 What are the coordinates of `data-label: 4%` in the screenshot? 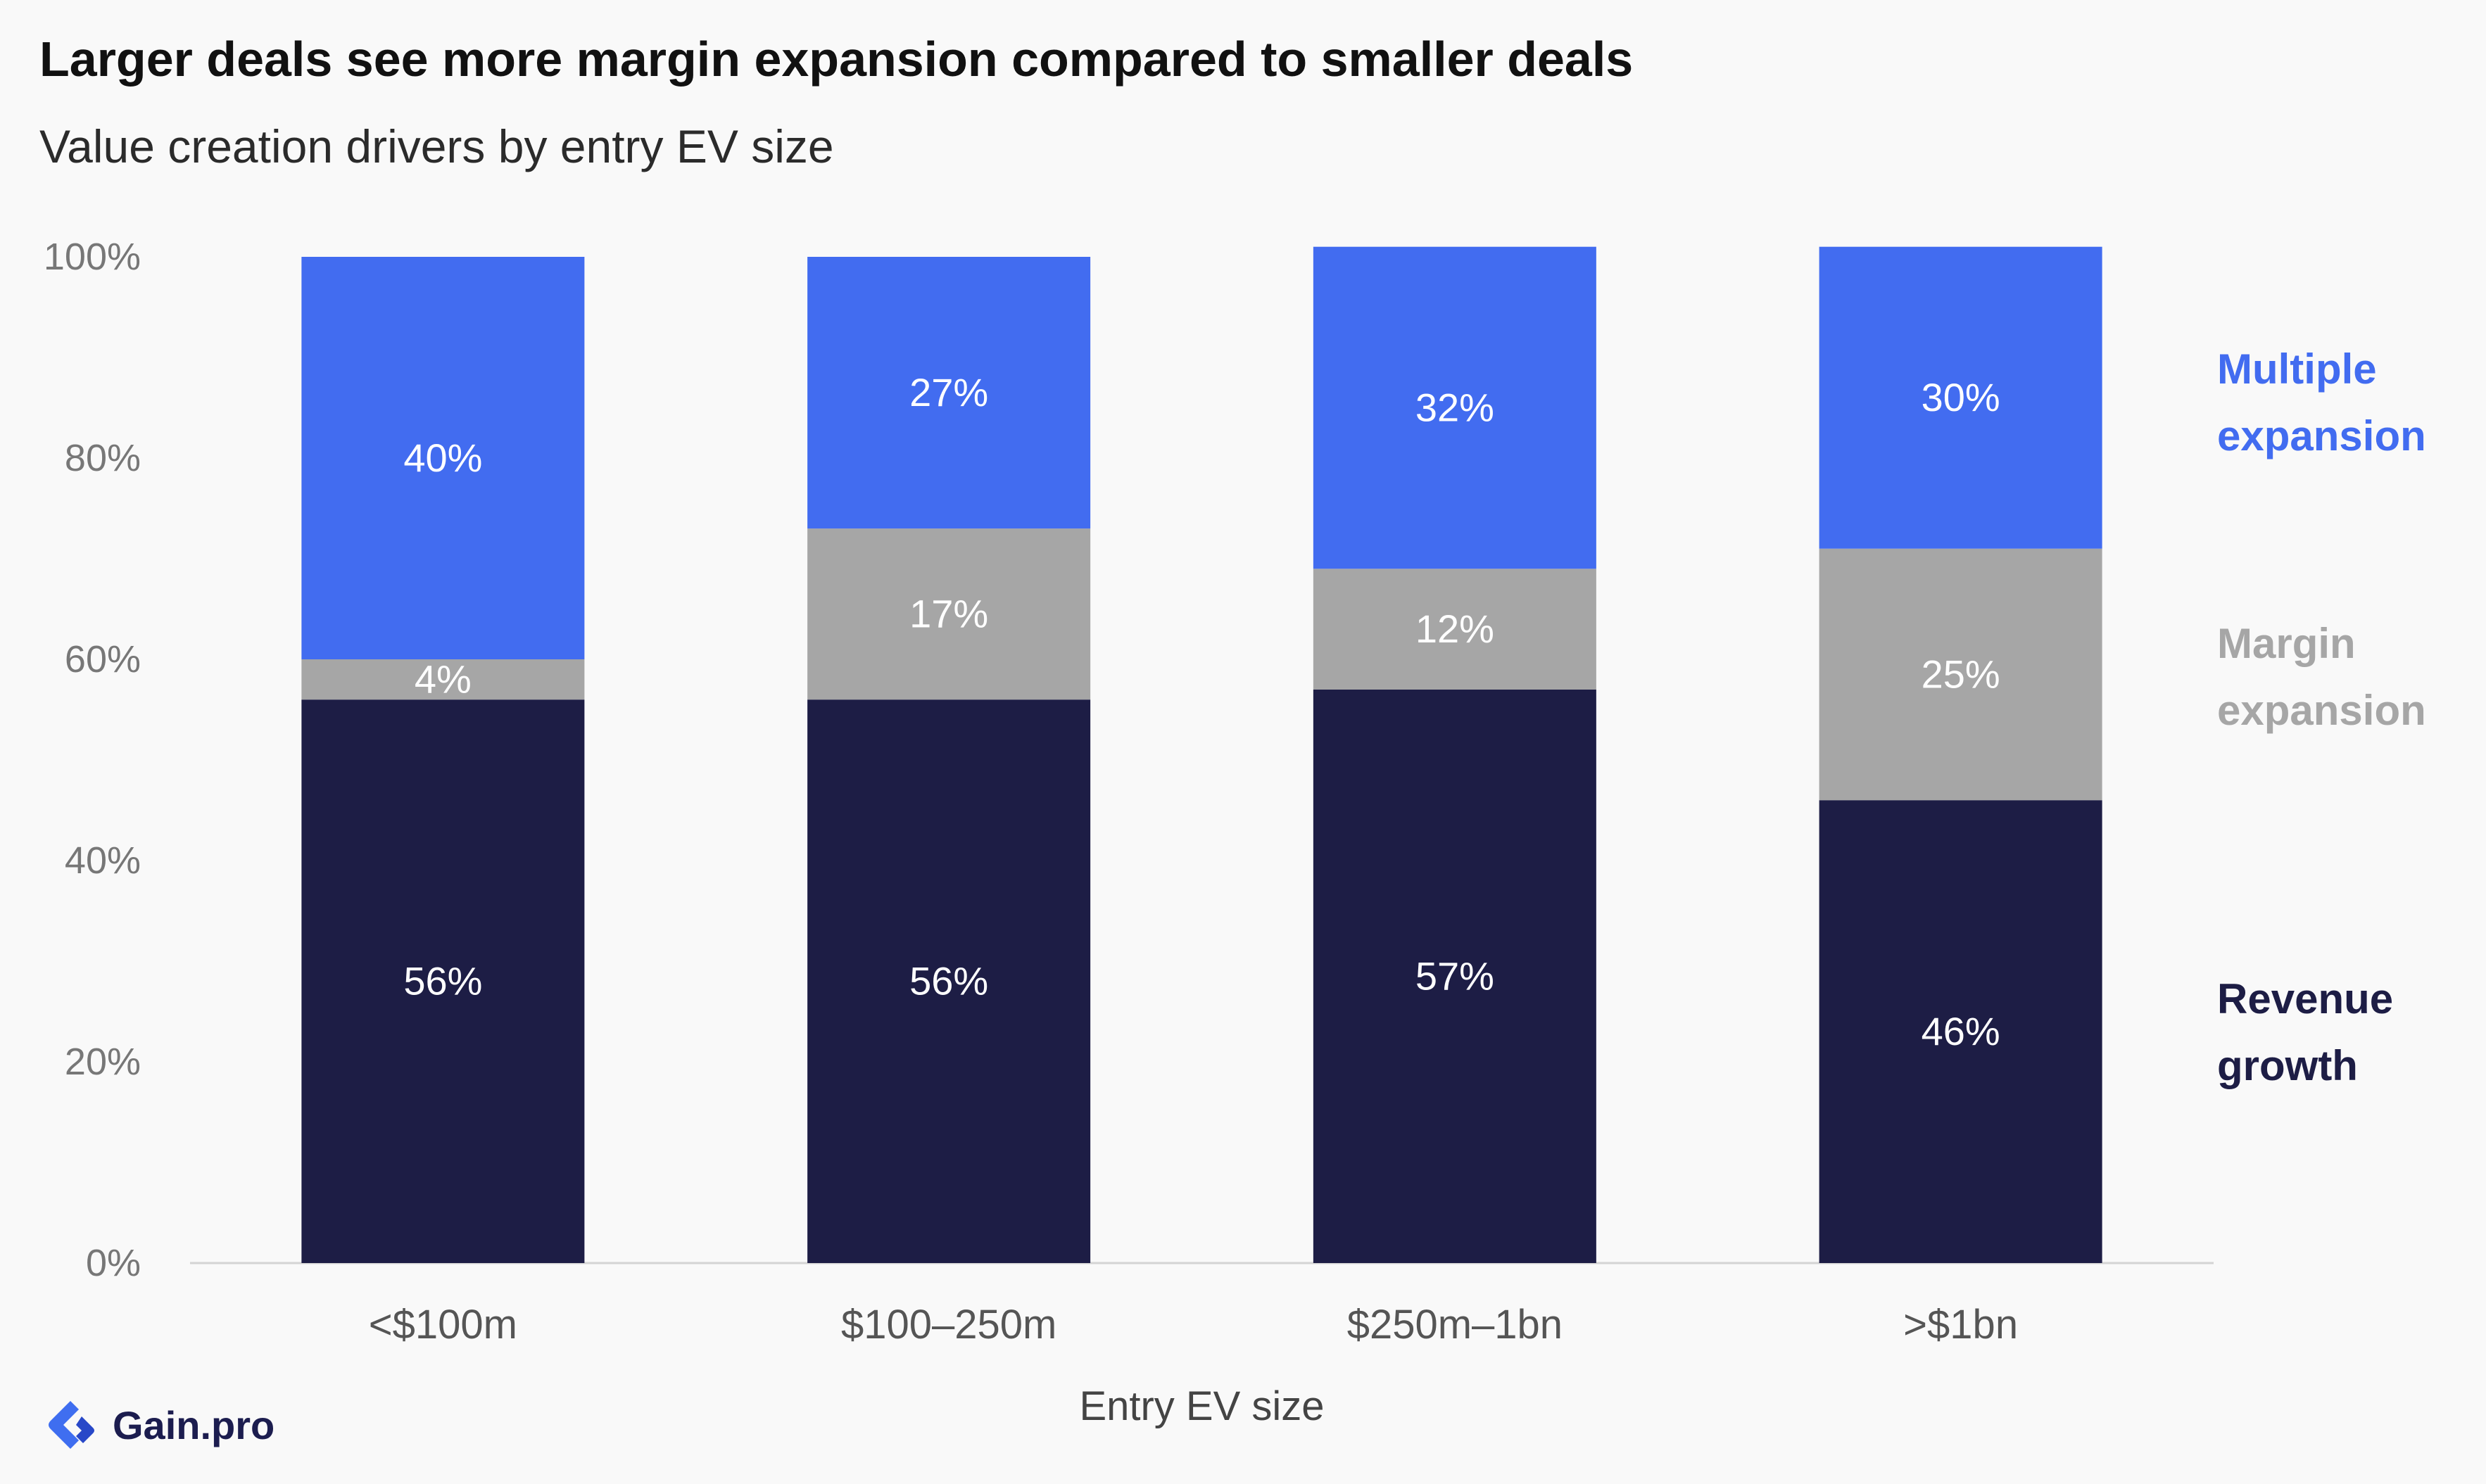 It's located at (443, 679).